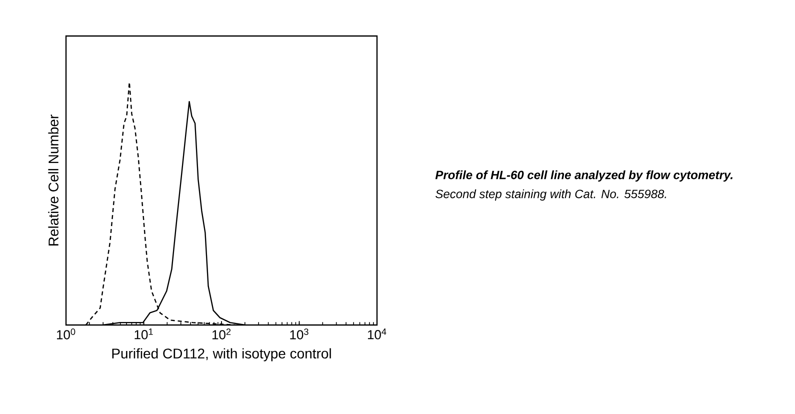 The height and width of the screenshot is (414, 795). I want to click on x-tick-label: 10$^{0}$, so click(66, 334).